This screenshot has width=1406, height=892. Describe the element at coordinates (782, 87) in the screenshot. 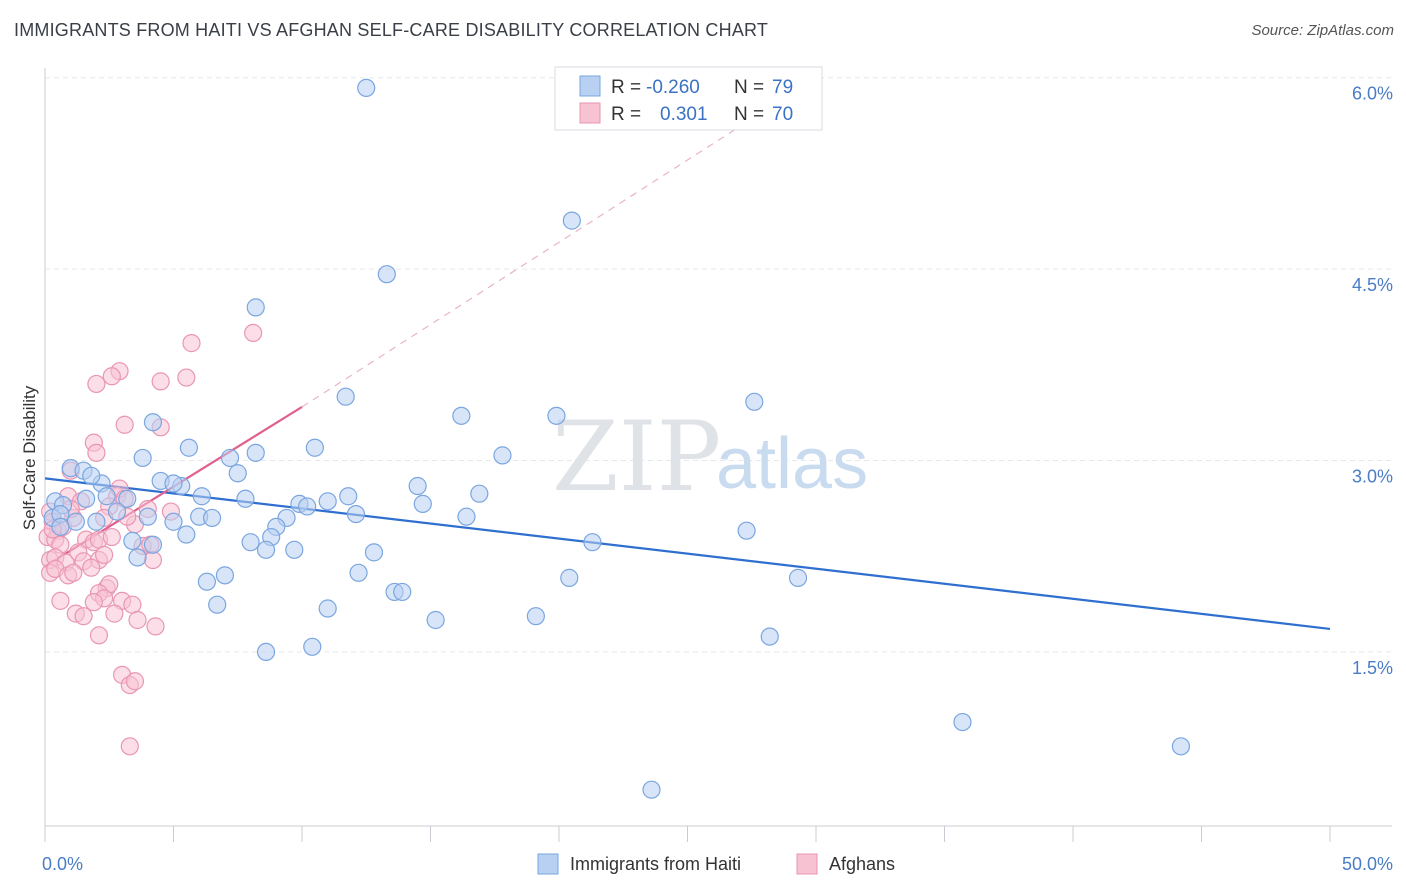

I see `legend-n-value-haiti: 79` at that location.